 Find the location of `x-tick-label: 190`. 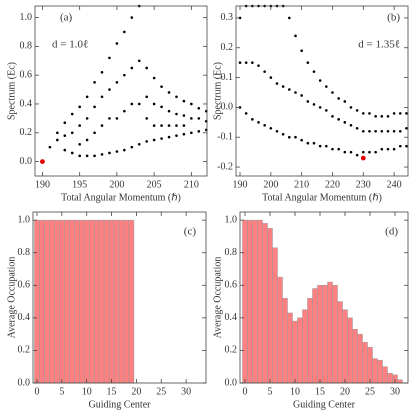

x-tick-label: 190 is located at coordinates (240, 184).